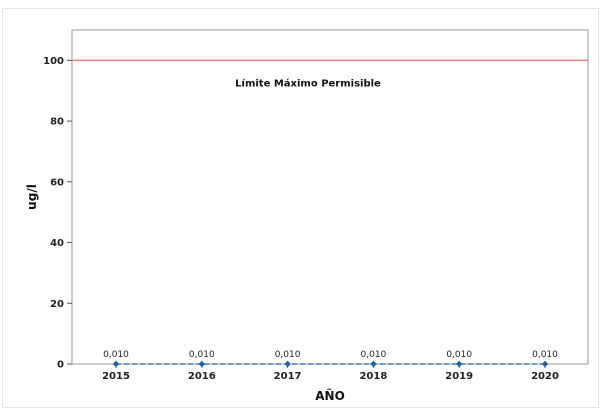  What do you see at coordinates (116, 376) in the screenshot?
I see `x-tick-label: 2015` at bounding box center [116, 376].